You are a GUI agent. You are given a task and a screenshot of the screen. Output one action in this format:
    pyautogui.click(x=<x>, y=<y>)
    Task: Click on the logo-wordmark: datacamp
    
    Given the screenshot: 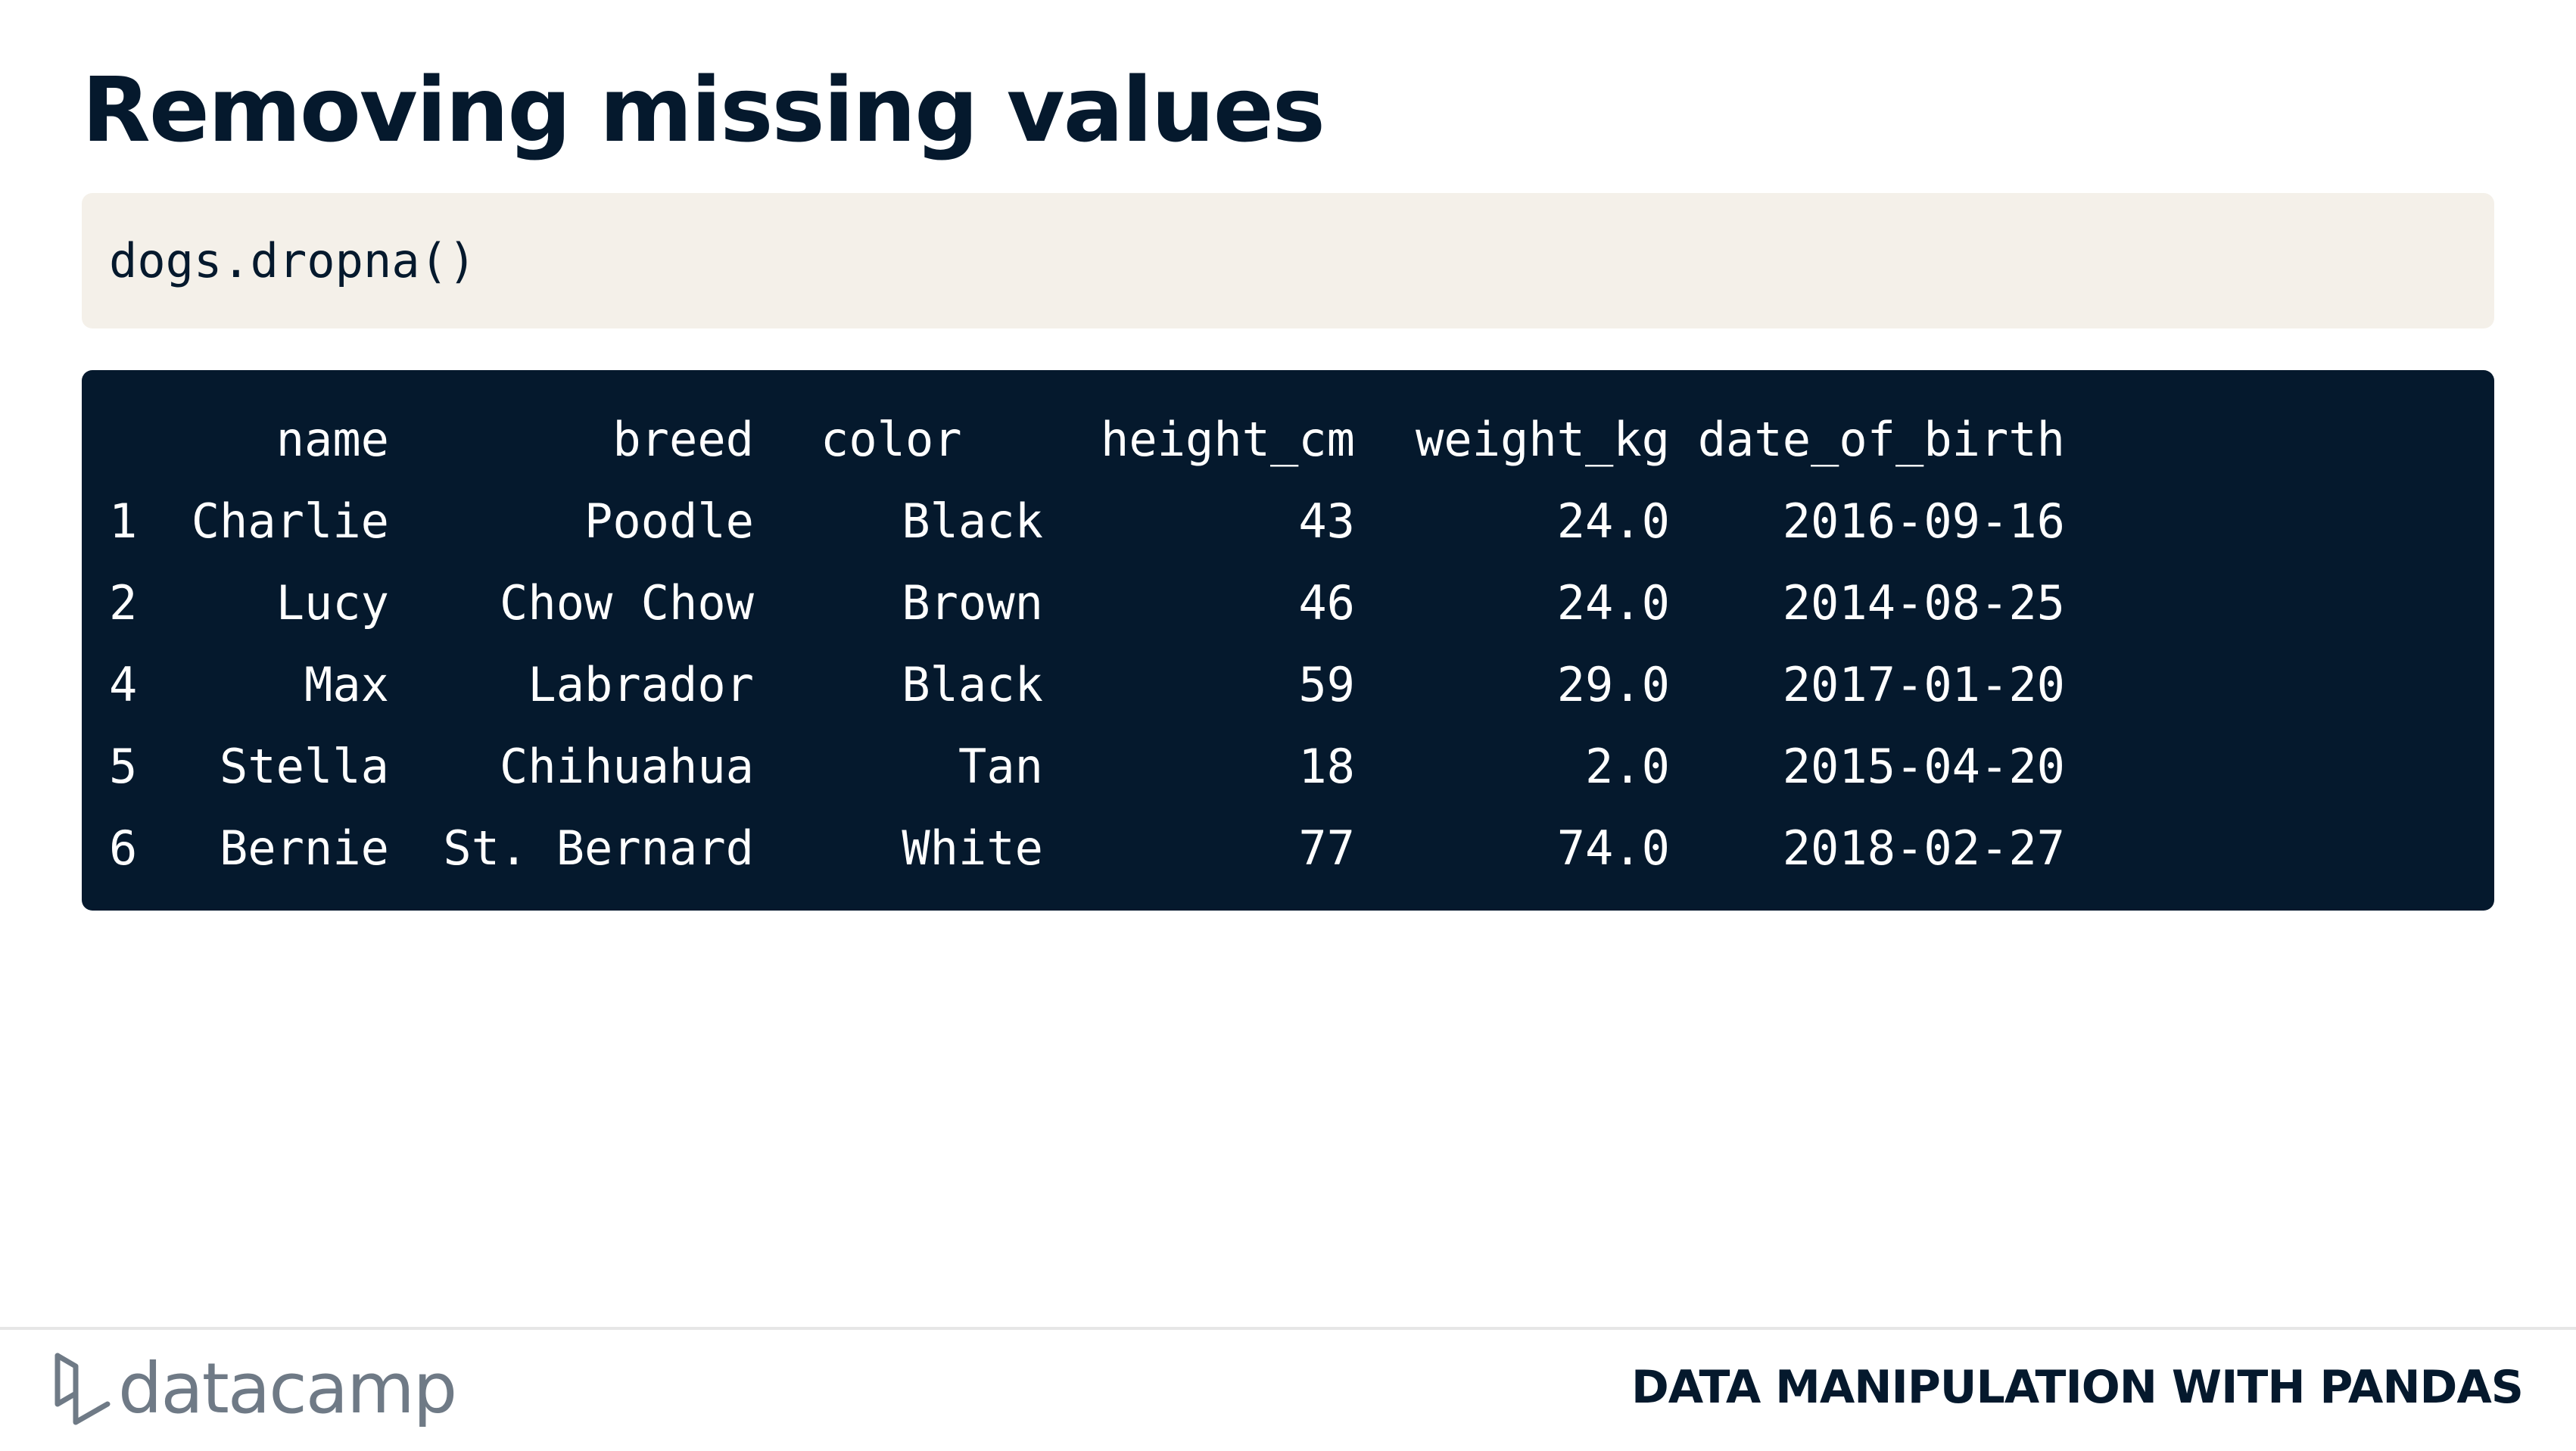 What is the action you would take?
    pyautogui.click(x=287, y=1388)
    